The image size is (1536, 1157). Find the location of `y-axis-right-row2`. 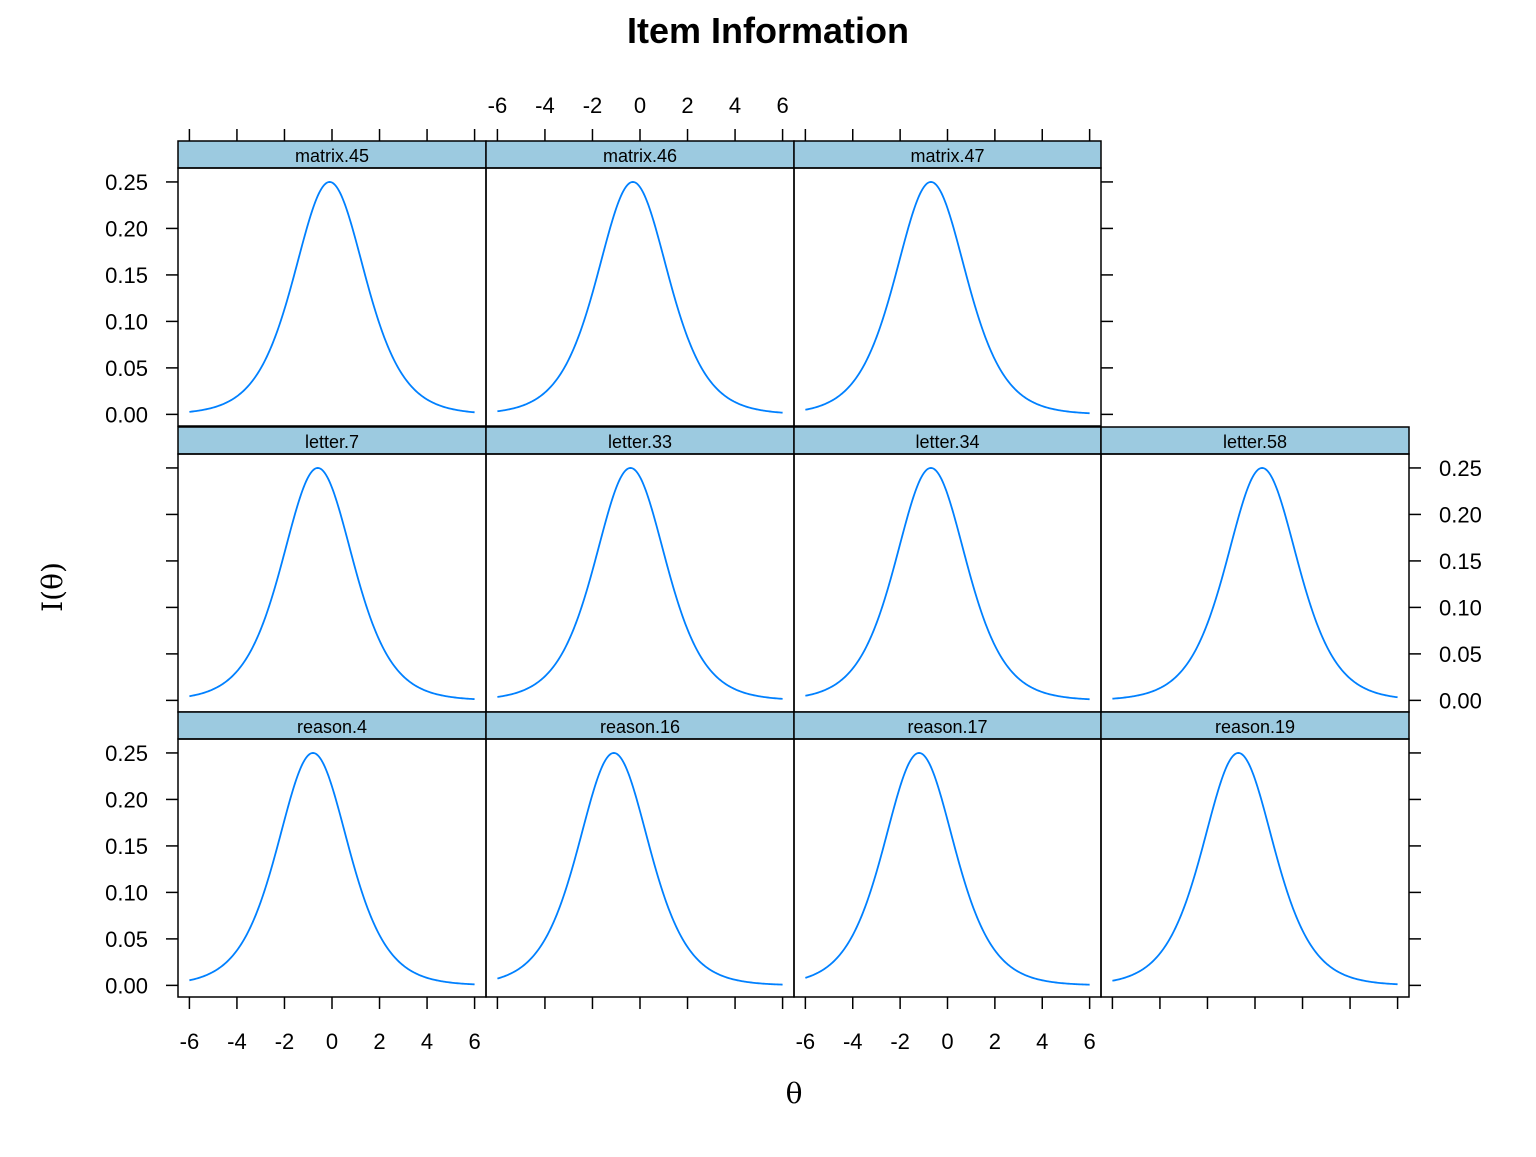

y-axis-right-row2 is located at coordinates (1415, 869).